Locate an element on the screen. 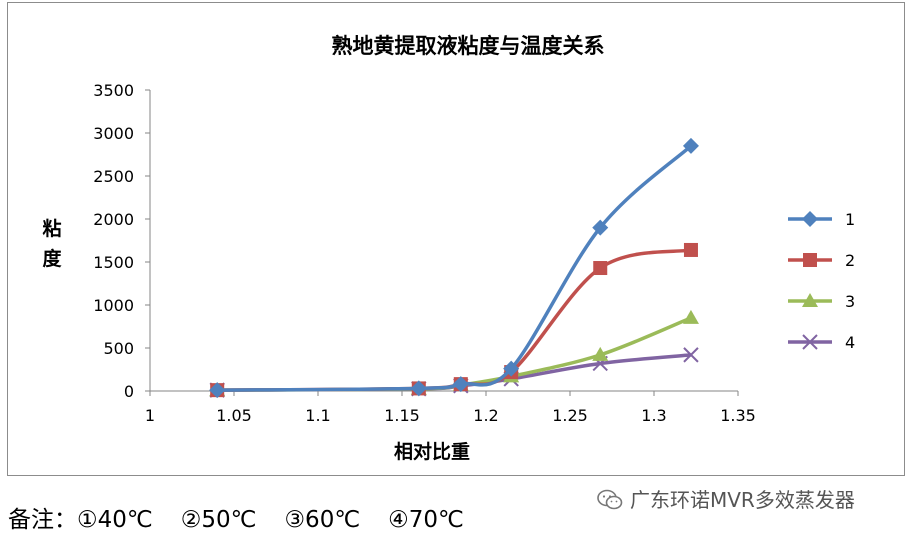 The height and width of the screenshot is (538, 912). y-tick-label: 500 is located at coordinates (118, 348).